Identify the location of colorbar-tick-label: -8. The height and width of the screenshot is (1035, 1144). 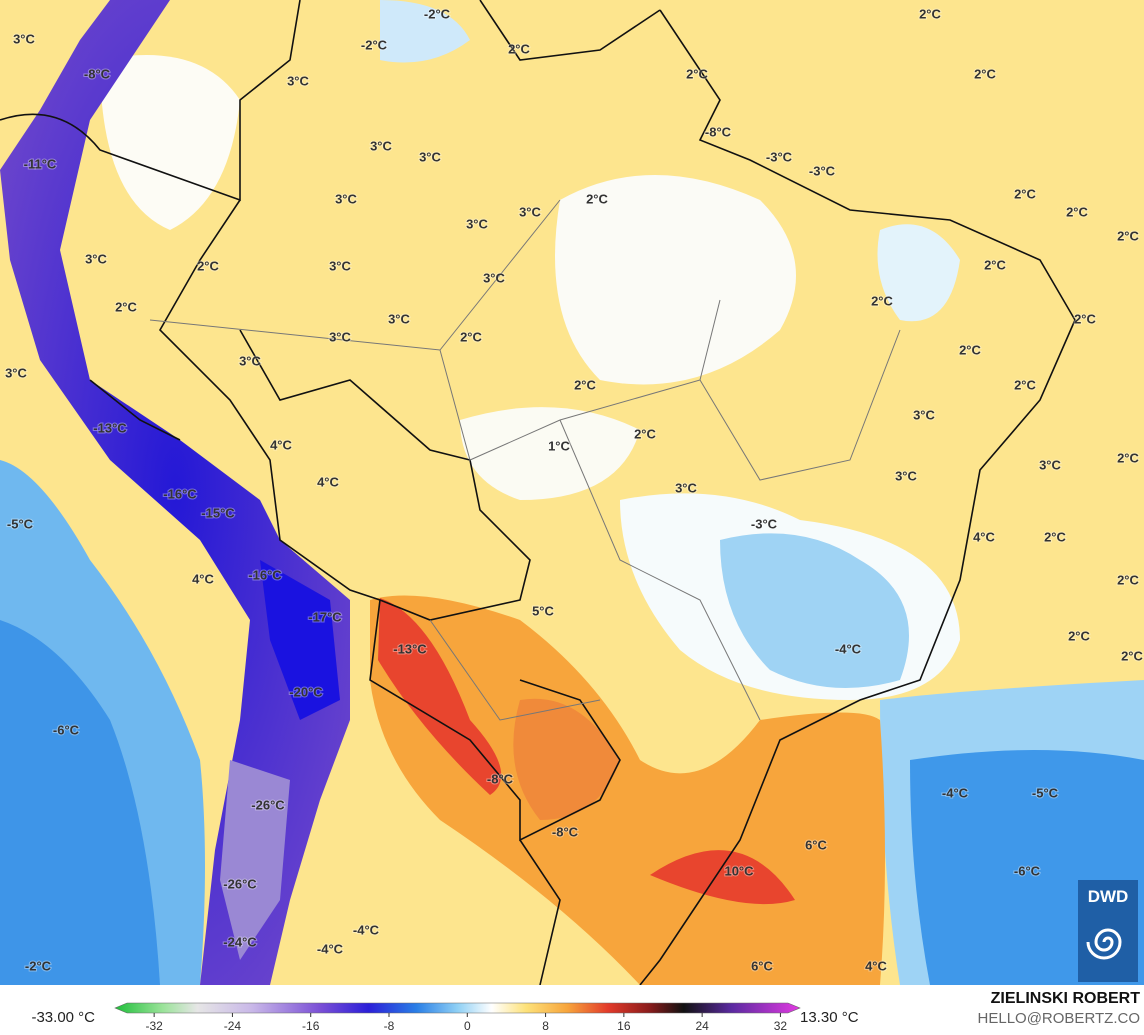
(389, 1026).